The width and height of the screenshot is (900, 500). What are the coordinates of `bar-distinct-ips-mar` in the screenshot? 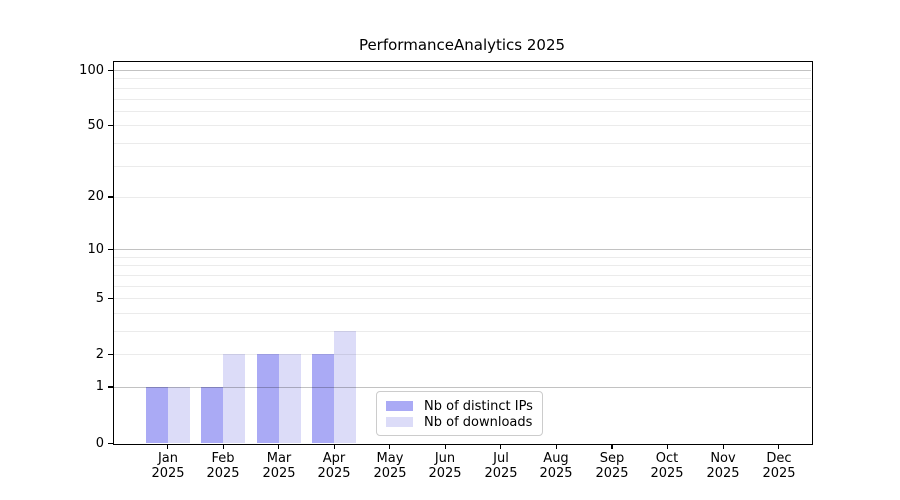 It's located at (268, 398).